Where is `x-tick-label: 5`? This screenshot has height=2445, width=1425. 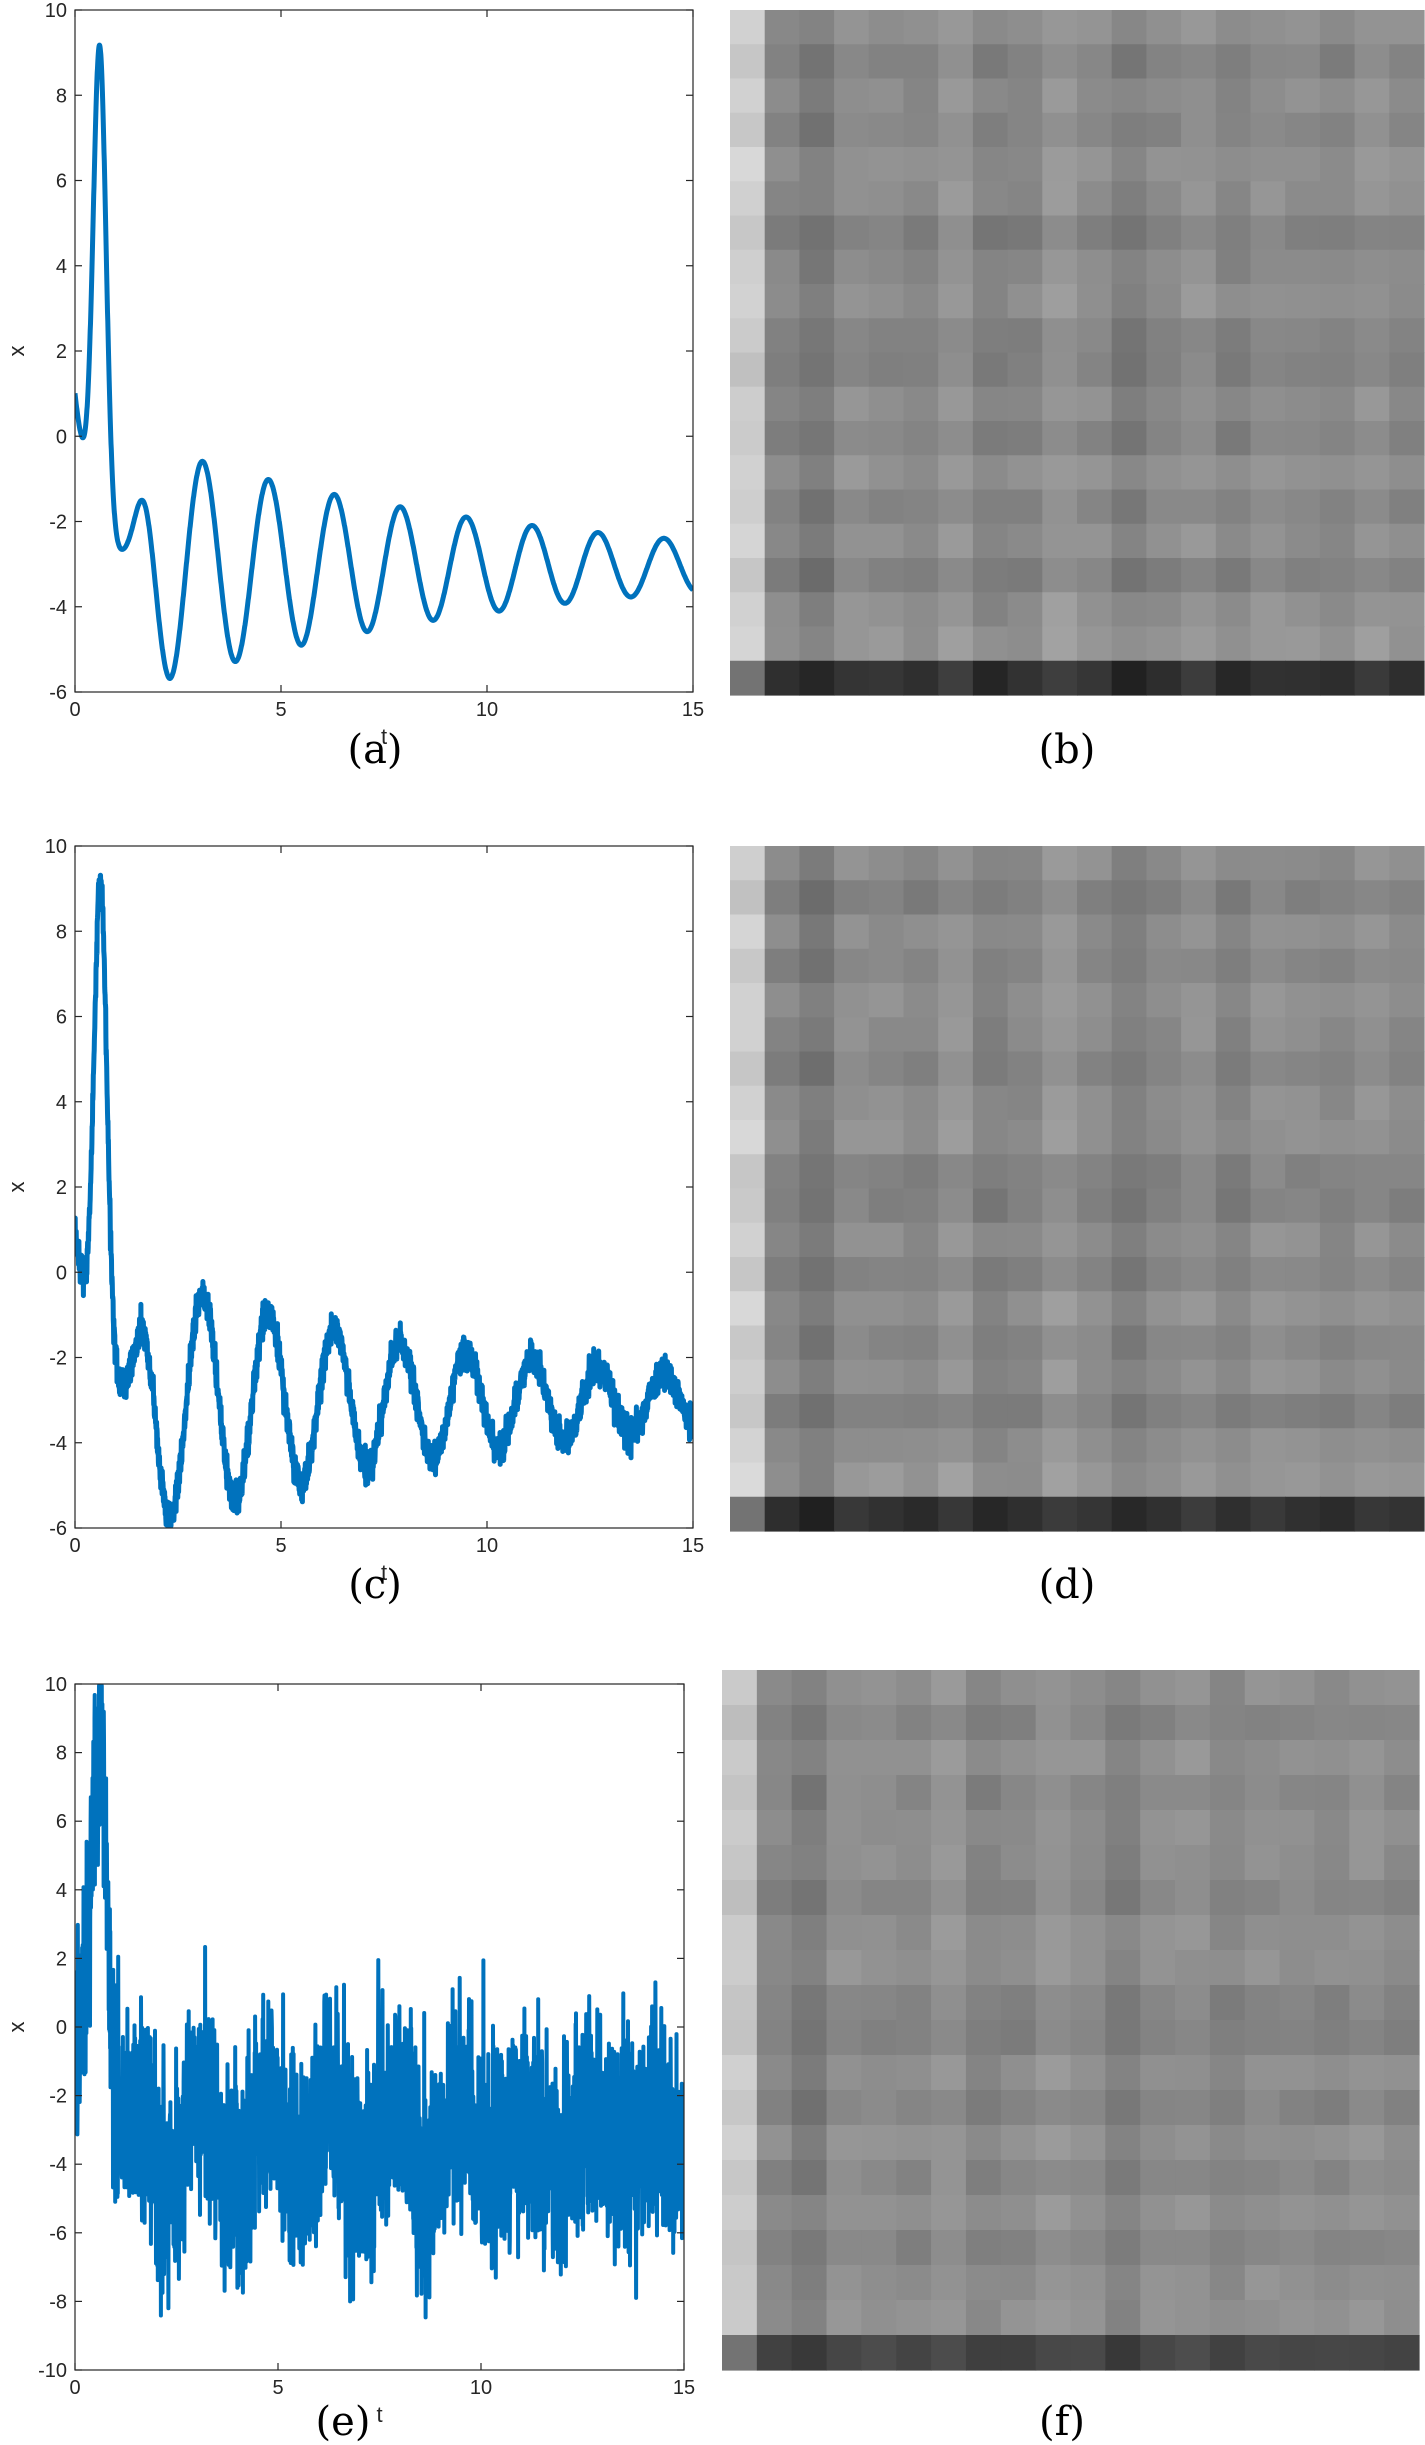 x-tick-label: 5 is located at coordinates (277, 2388).